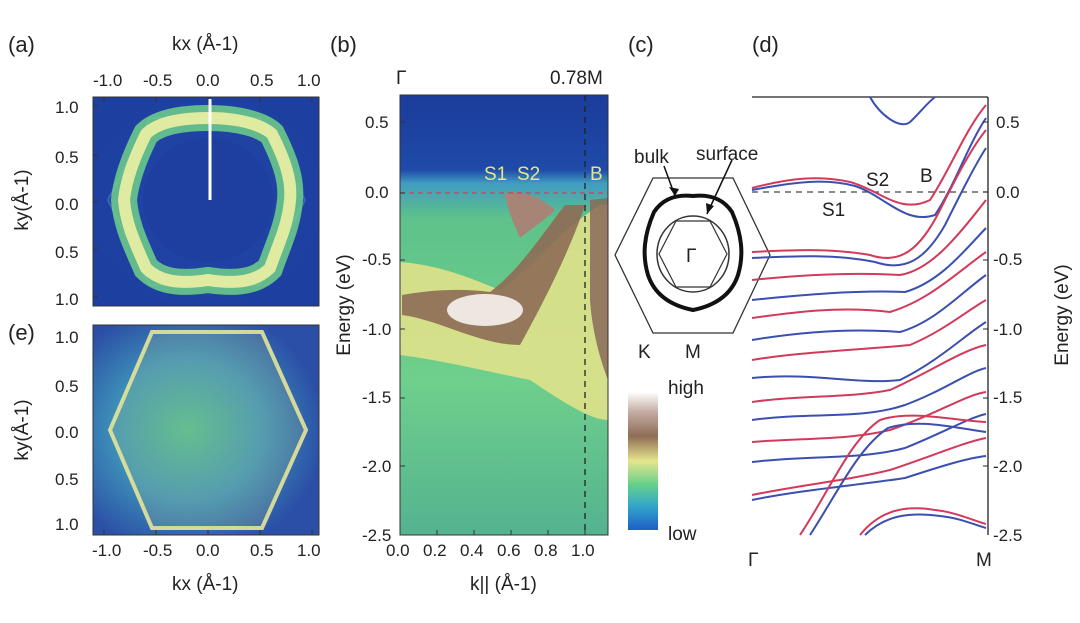  What do you see at coordinates (208, 532) in the screenshot?
I see `panel-e-frame-ticks` at bounding box center [208, 532].